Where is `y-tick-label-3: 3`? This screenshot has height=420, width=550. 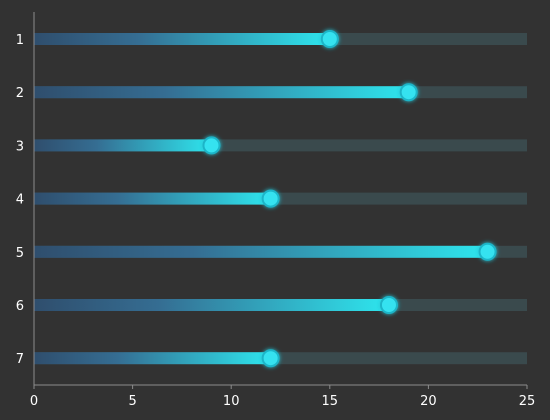
y-tick-label-3: 3 is located at coordinates (20, 146).